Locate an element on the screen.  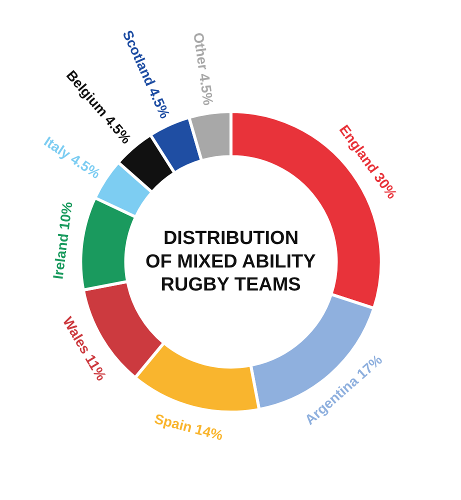
slice-label: Italy 4.5% is located at coordinates (72, 157).